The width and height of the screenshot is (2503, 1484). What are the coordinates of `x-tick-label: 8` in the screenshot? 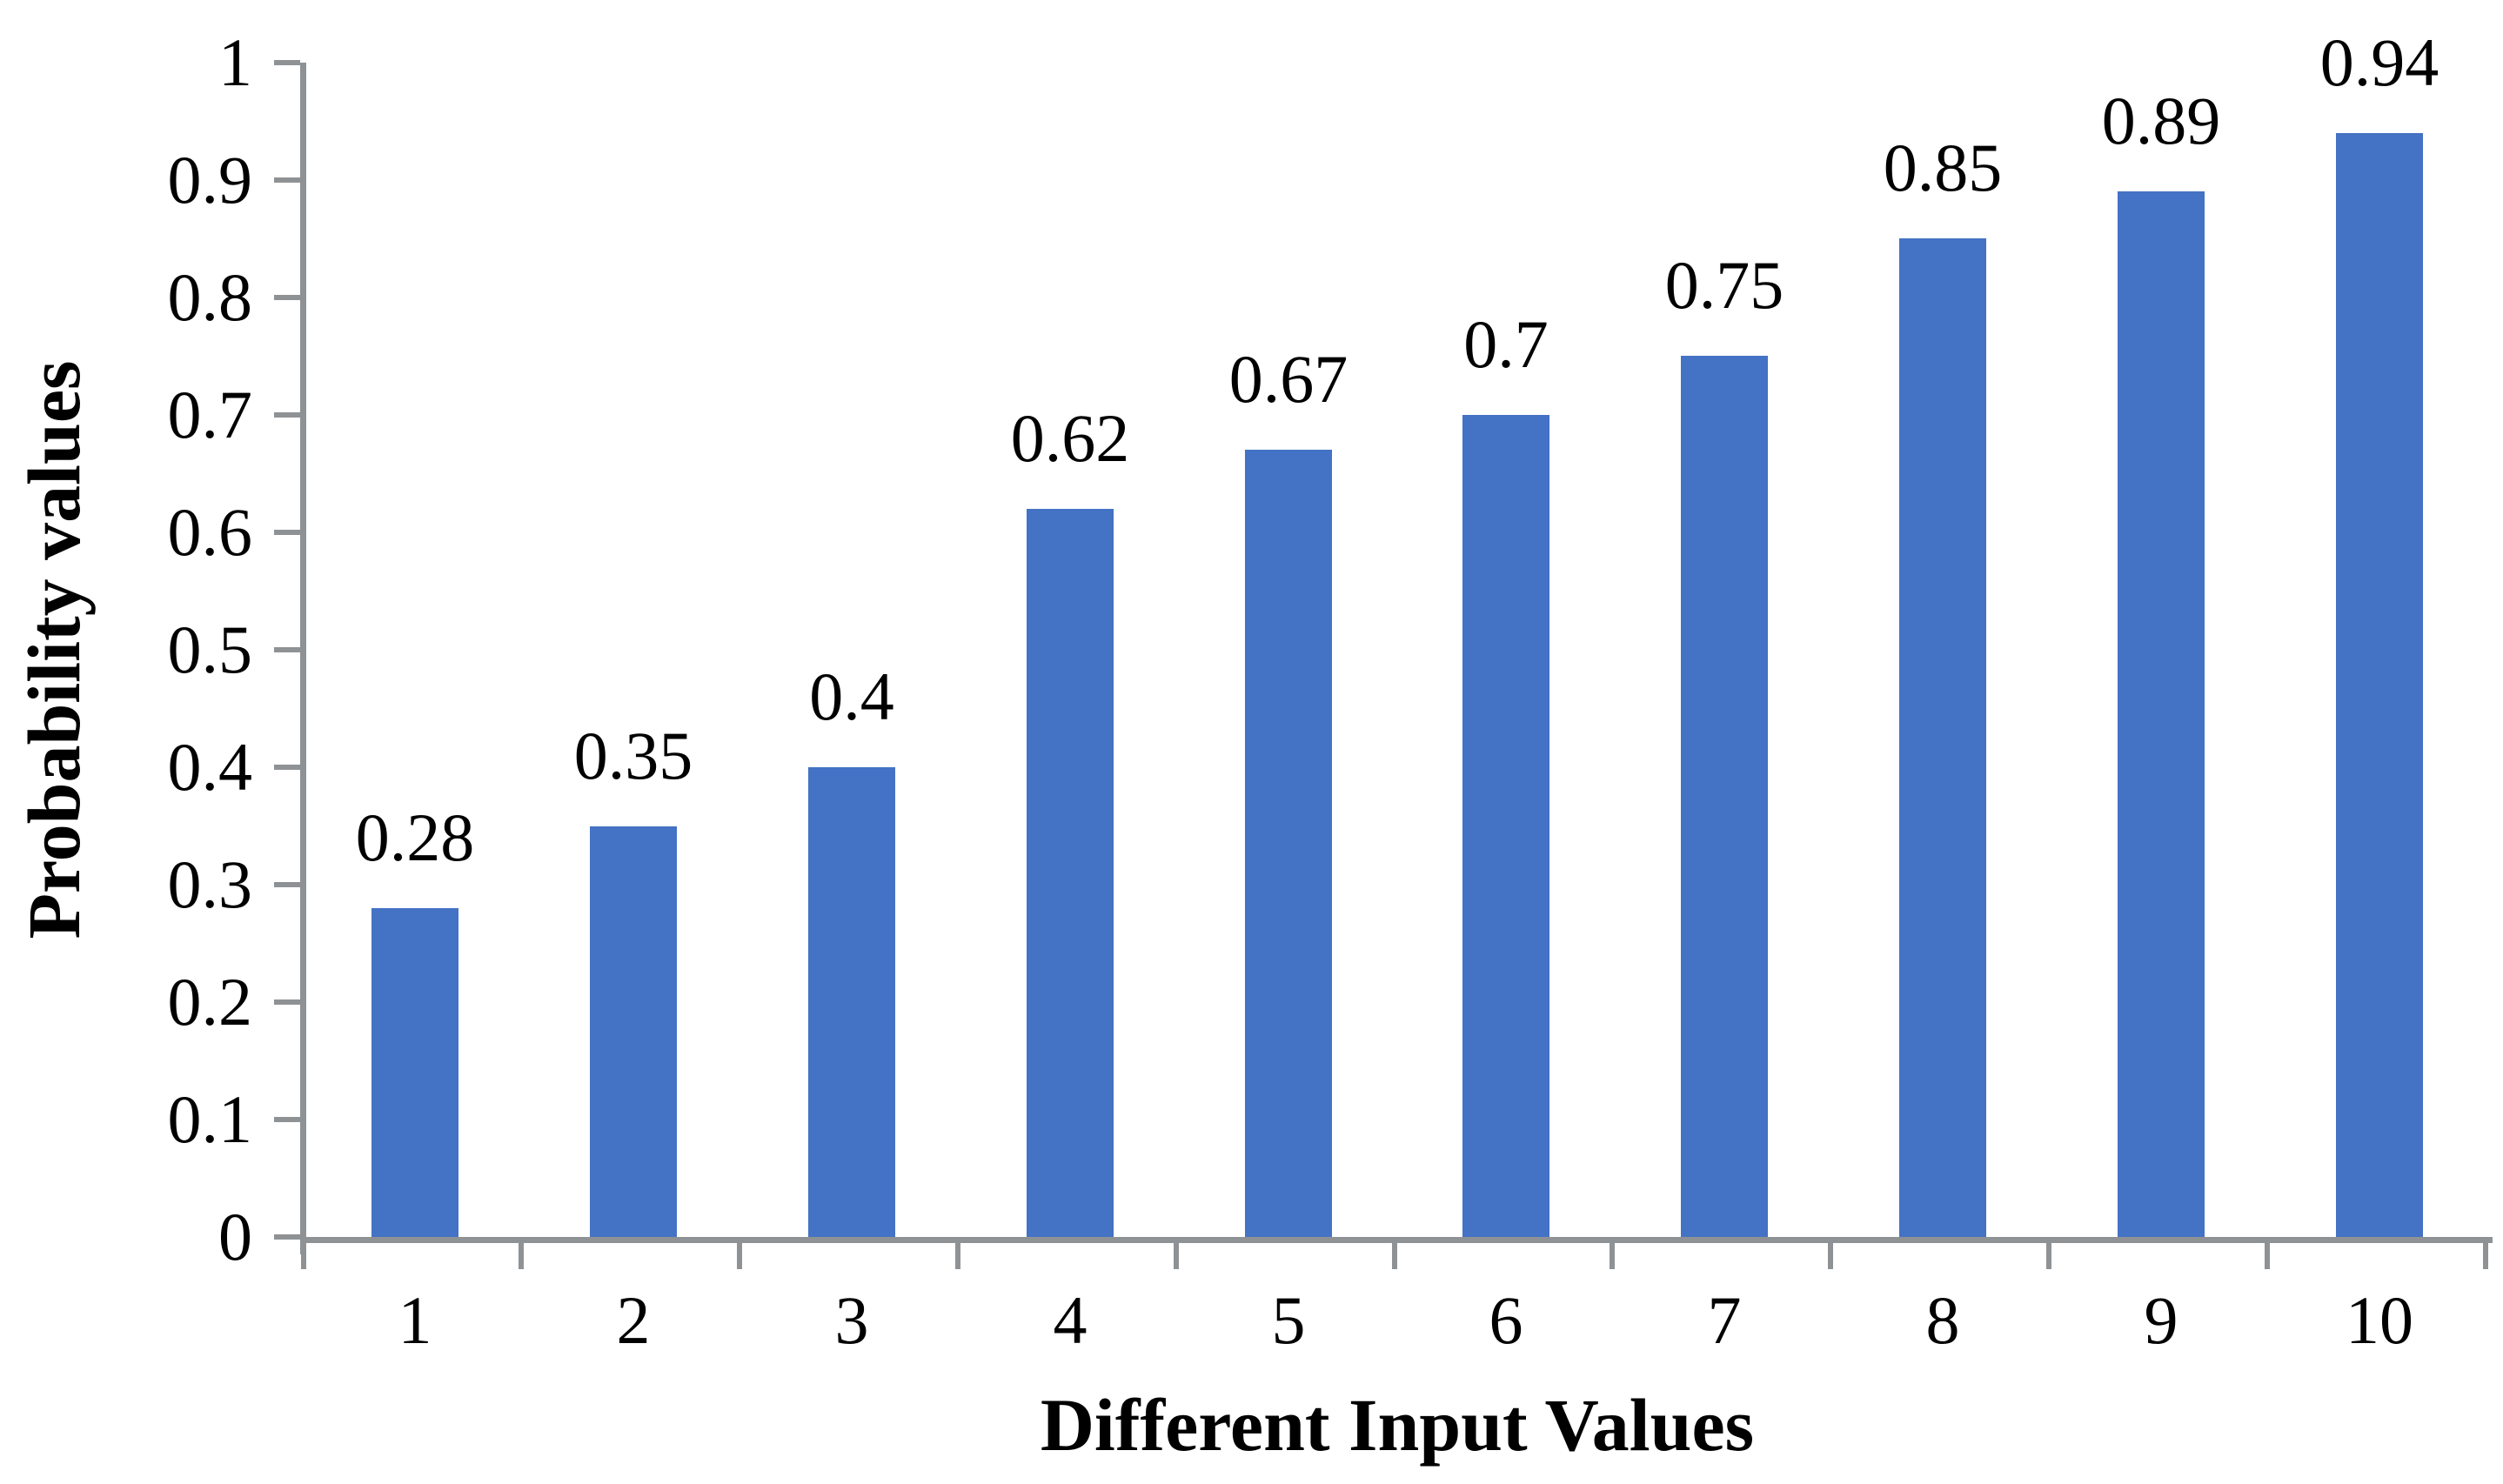 It's located at (1943, 1320).